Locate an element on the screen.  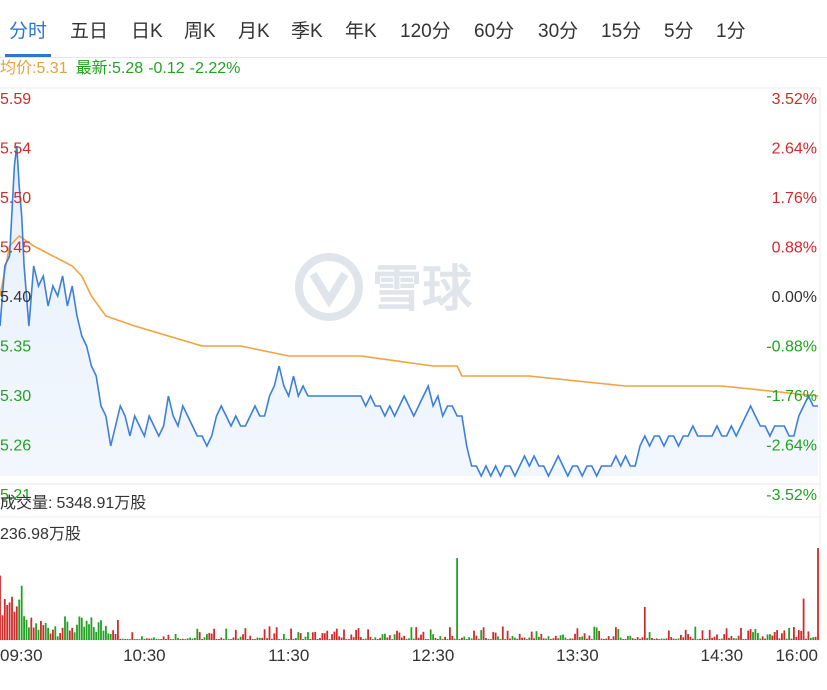
tab-weekly-k: 周K is located at coordinates (200, 31).